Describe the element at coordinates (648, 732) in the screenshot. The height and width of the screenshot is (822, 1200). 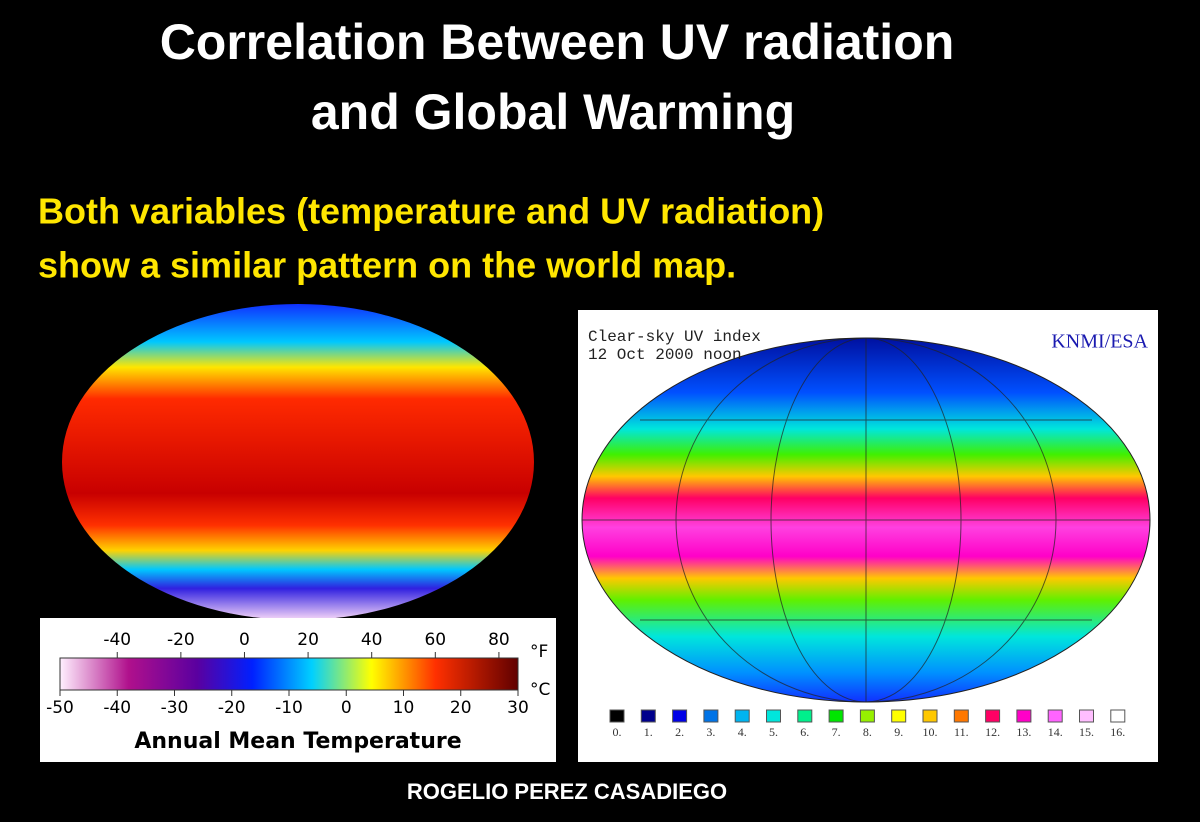
I see `legend-label: 1.` at that location.